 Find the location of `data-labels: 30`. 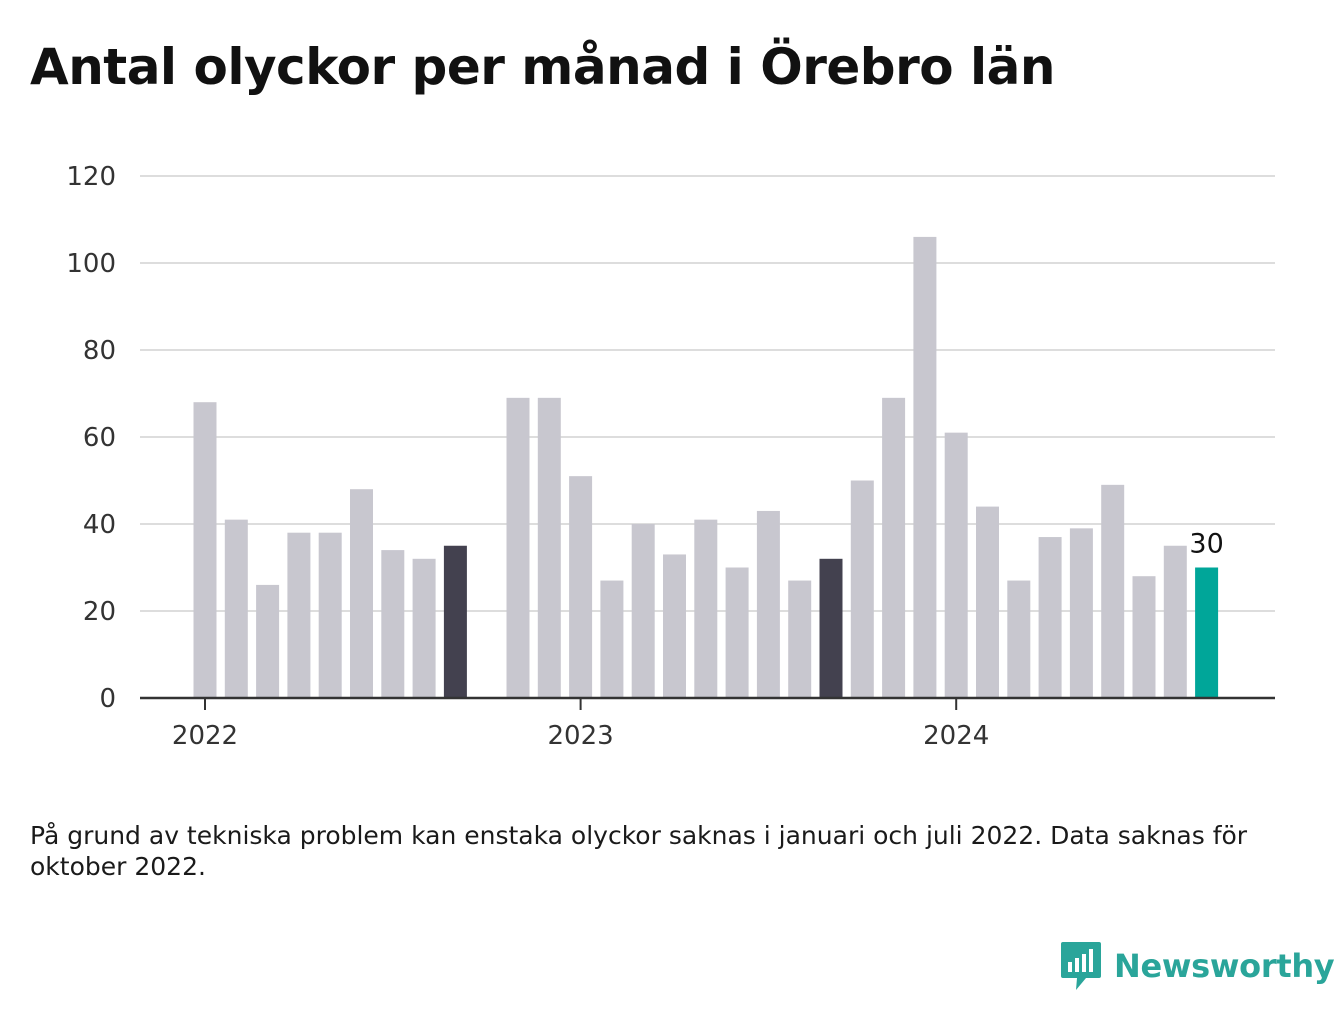

data-labels: 30 is located at coordinates (1206, 544).